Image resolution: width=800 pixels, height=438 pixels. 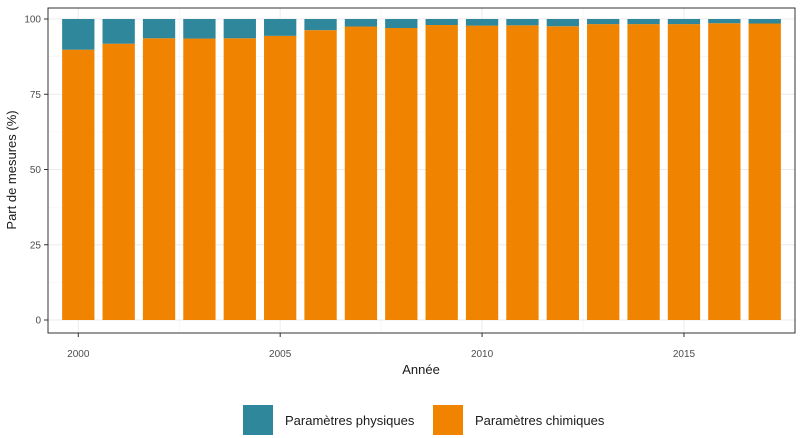 I want to click on bar-chimiques-2005, so click(x=280, y=178).